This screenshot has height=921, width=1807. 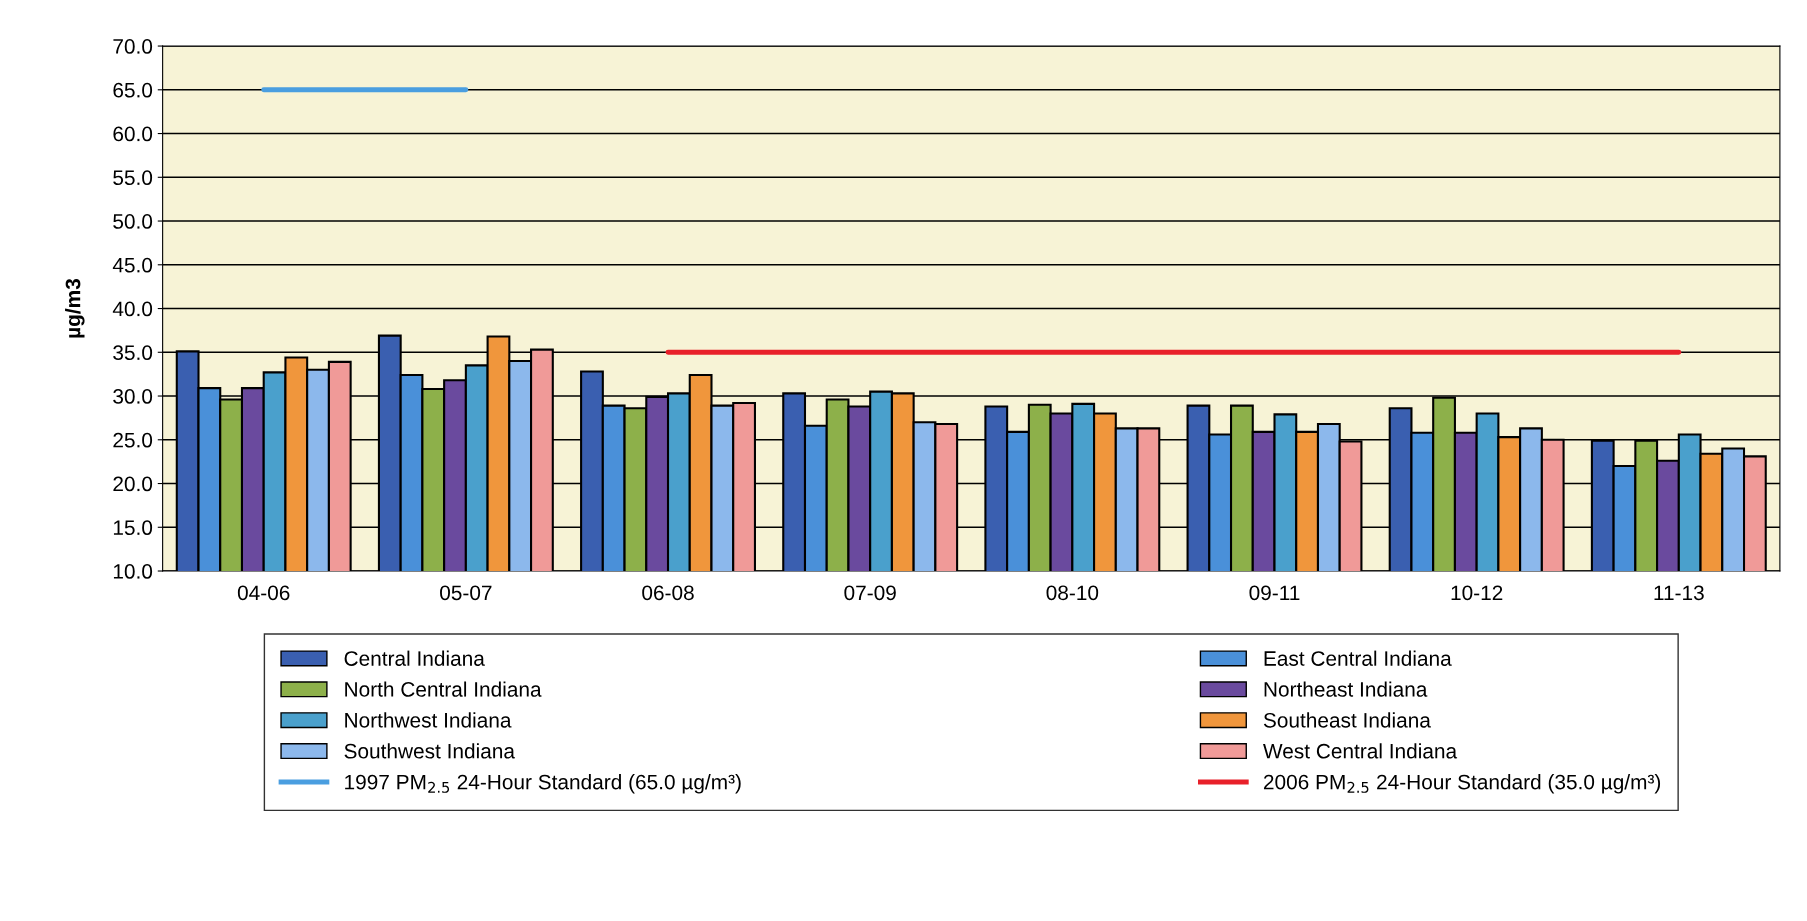 What do you see at coordinates (133, 178) in the screenshot?
I see `y-tick-label: 55.0` at bounding box center [133, 178].